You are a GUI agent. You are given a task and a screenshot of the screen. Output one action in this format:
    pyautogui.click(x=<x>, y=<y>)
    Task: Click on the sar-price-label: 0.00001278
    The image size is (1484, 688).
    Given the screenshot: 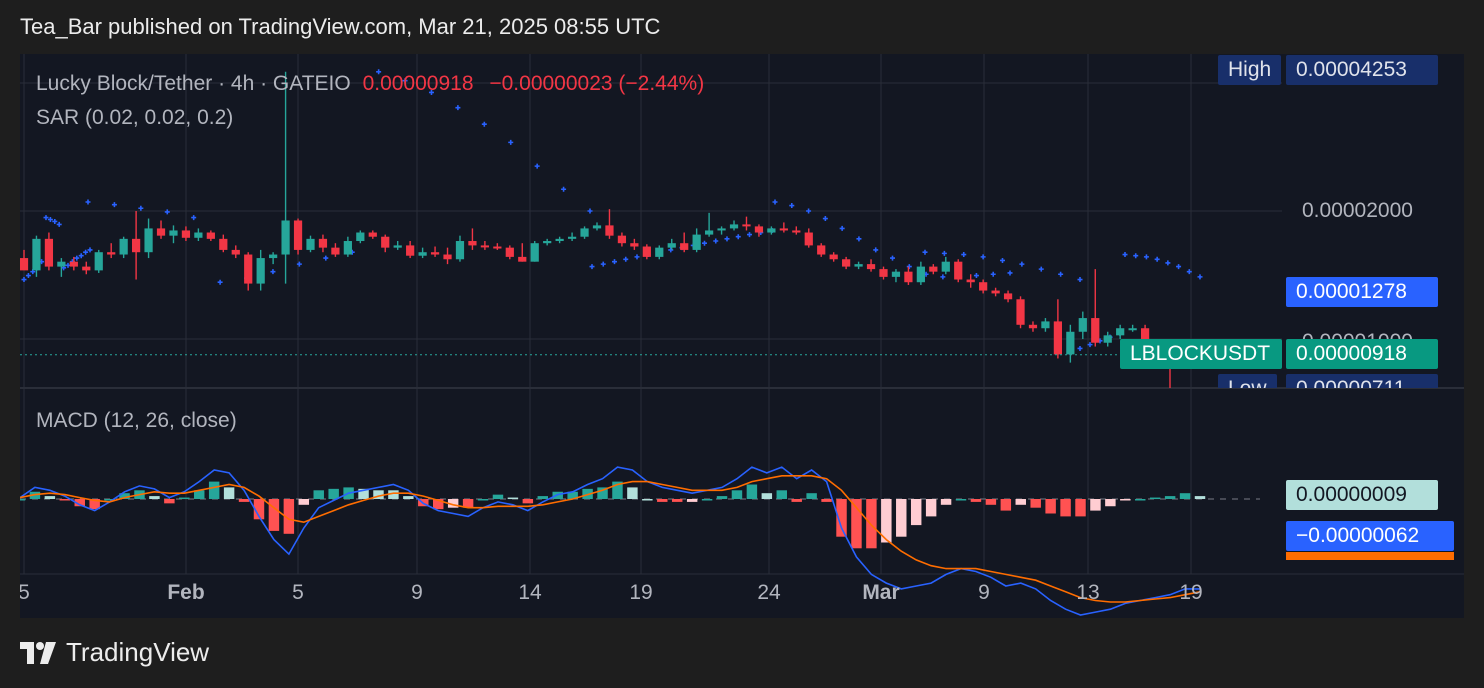 What is the action you would take?
    pyautogui.click(x=1362, y=292)
    